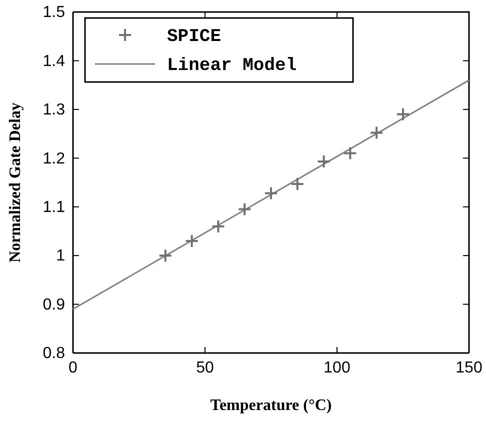 This screenshot has height=421, width=486. What do you see at coordinates (54, 353) in the screenshot?
I see `y-tick-label: 0.8` at bounding box center [54, 353].